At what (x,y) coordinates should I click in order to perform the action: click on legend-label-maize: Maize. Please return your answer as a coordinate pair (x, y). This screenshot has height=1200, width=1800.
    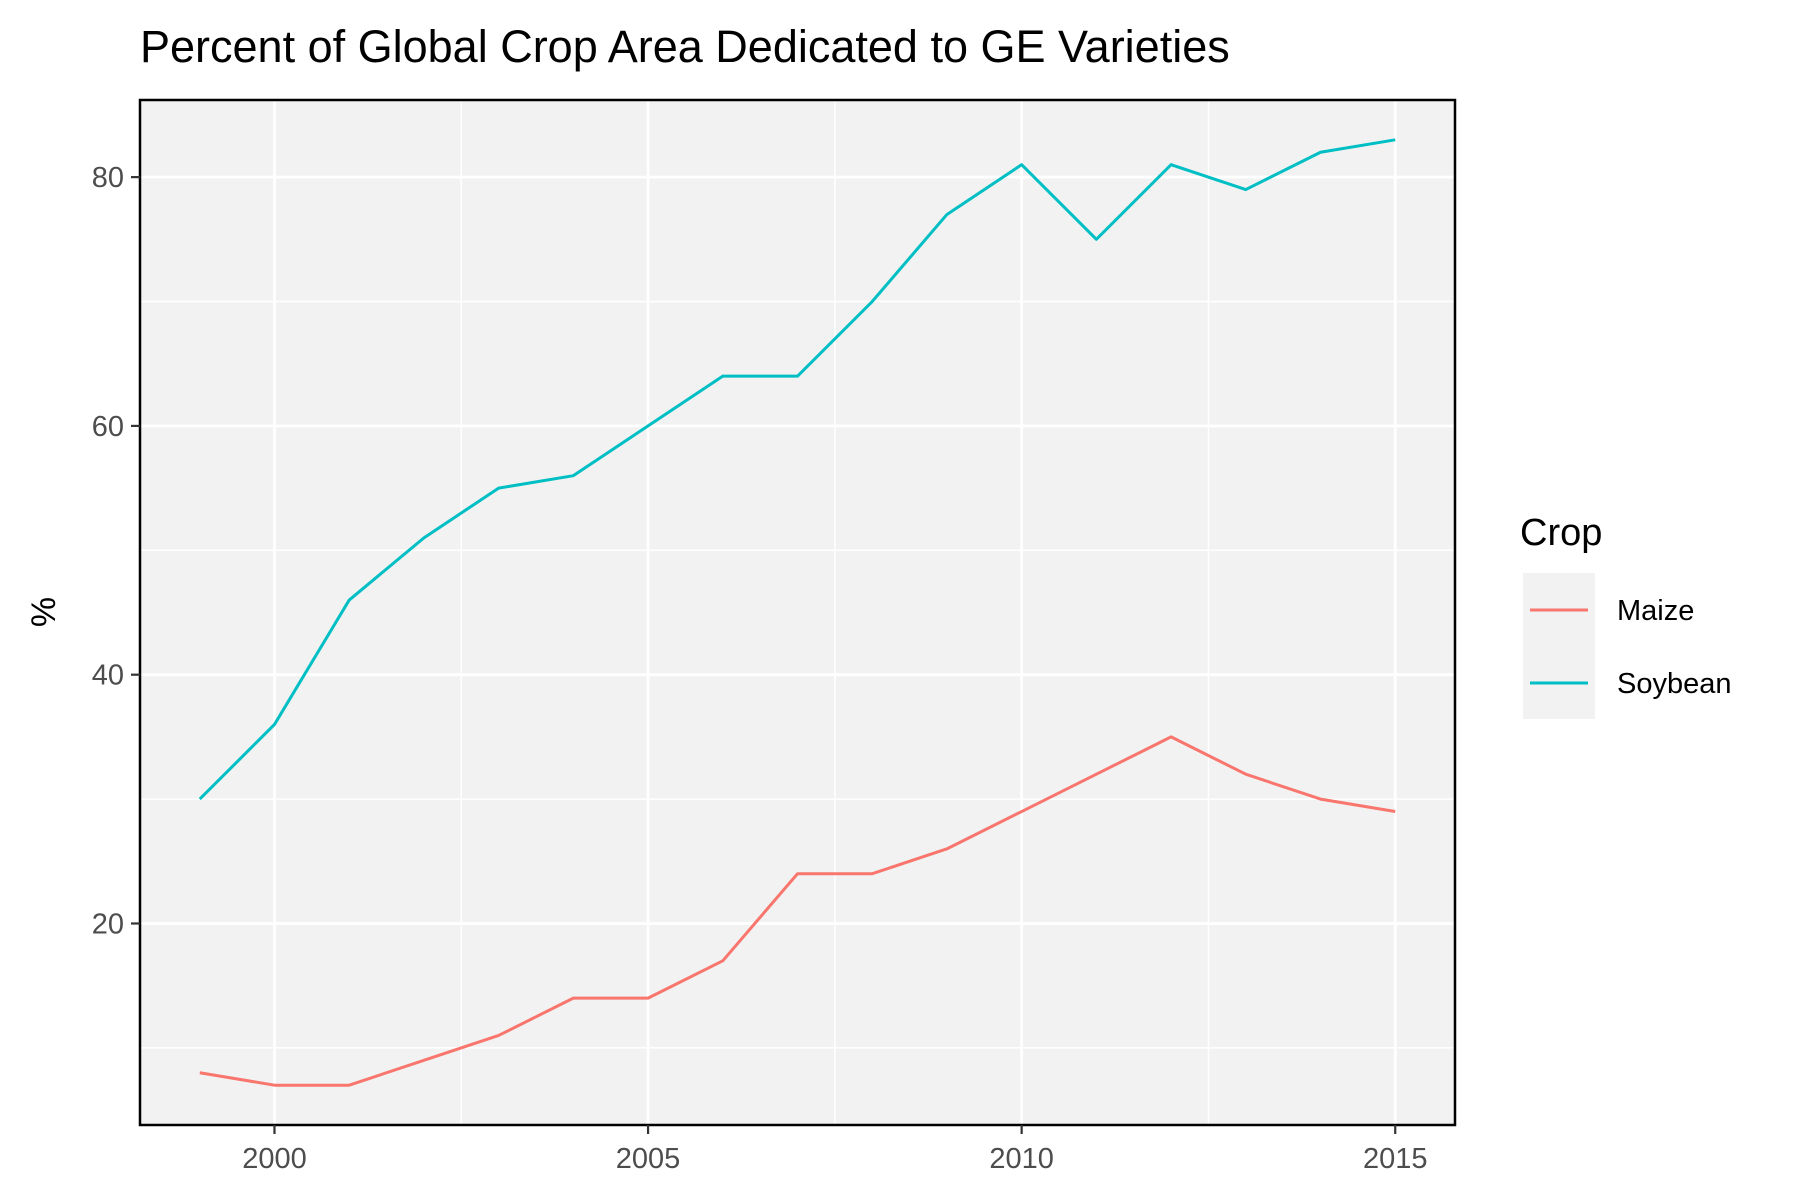
    Looking at the image, I should click on (1655, 611).